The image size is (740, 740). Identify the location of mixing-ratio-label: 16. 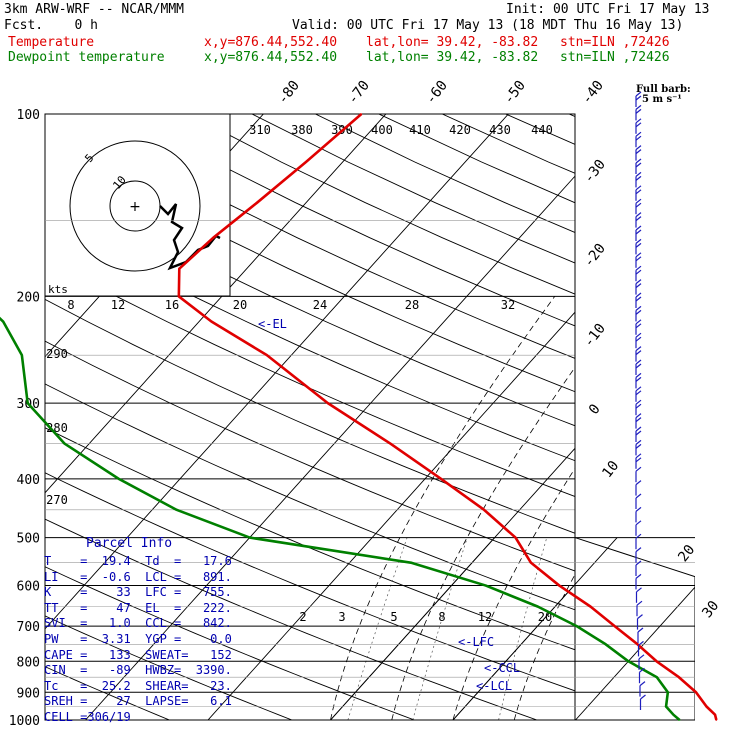
(172, 305).